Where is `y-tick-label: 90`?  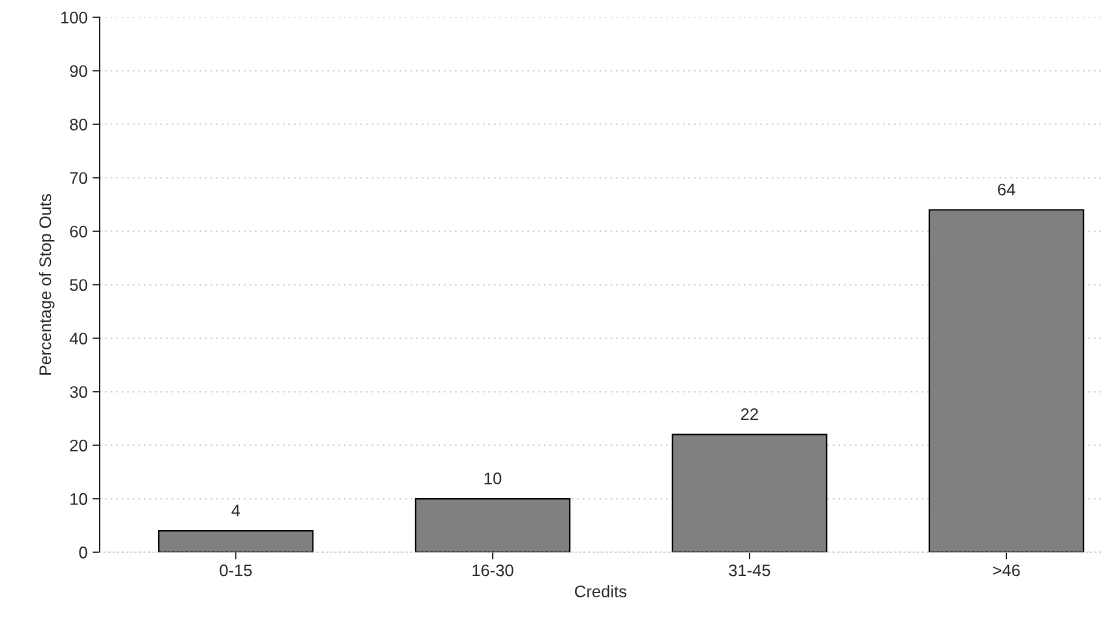 y-tick-label: 90 is located at coordinates (79, 71).